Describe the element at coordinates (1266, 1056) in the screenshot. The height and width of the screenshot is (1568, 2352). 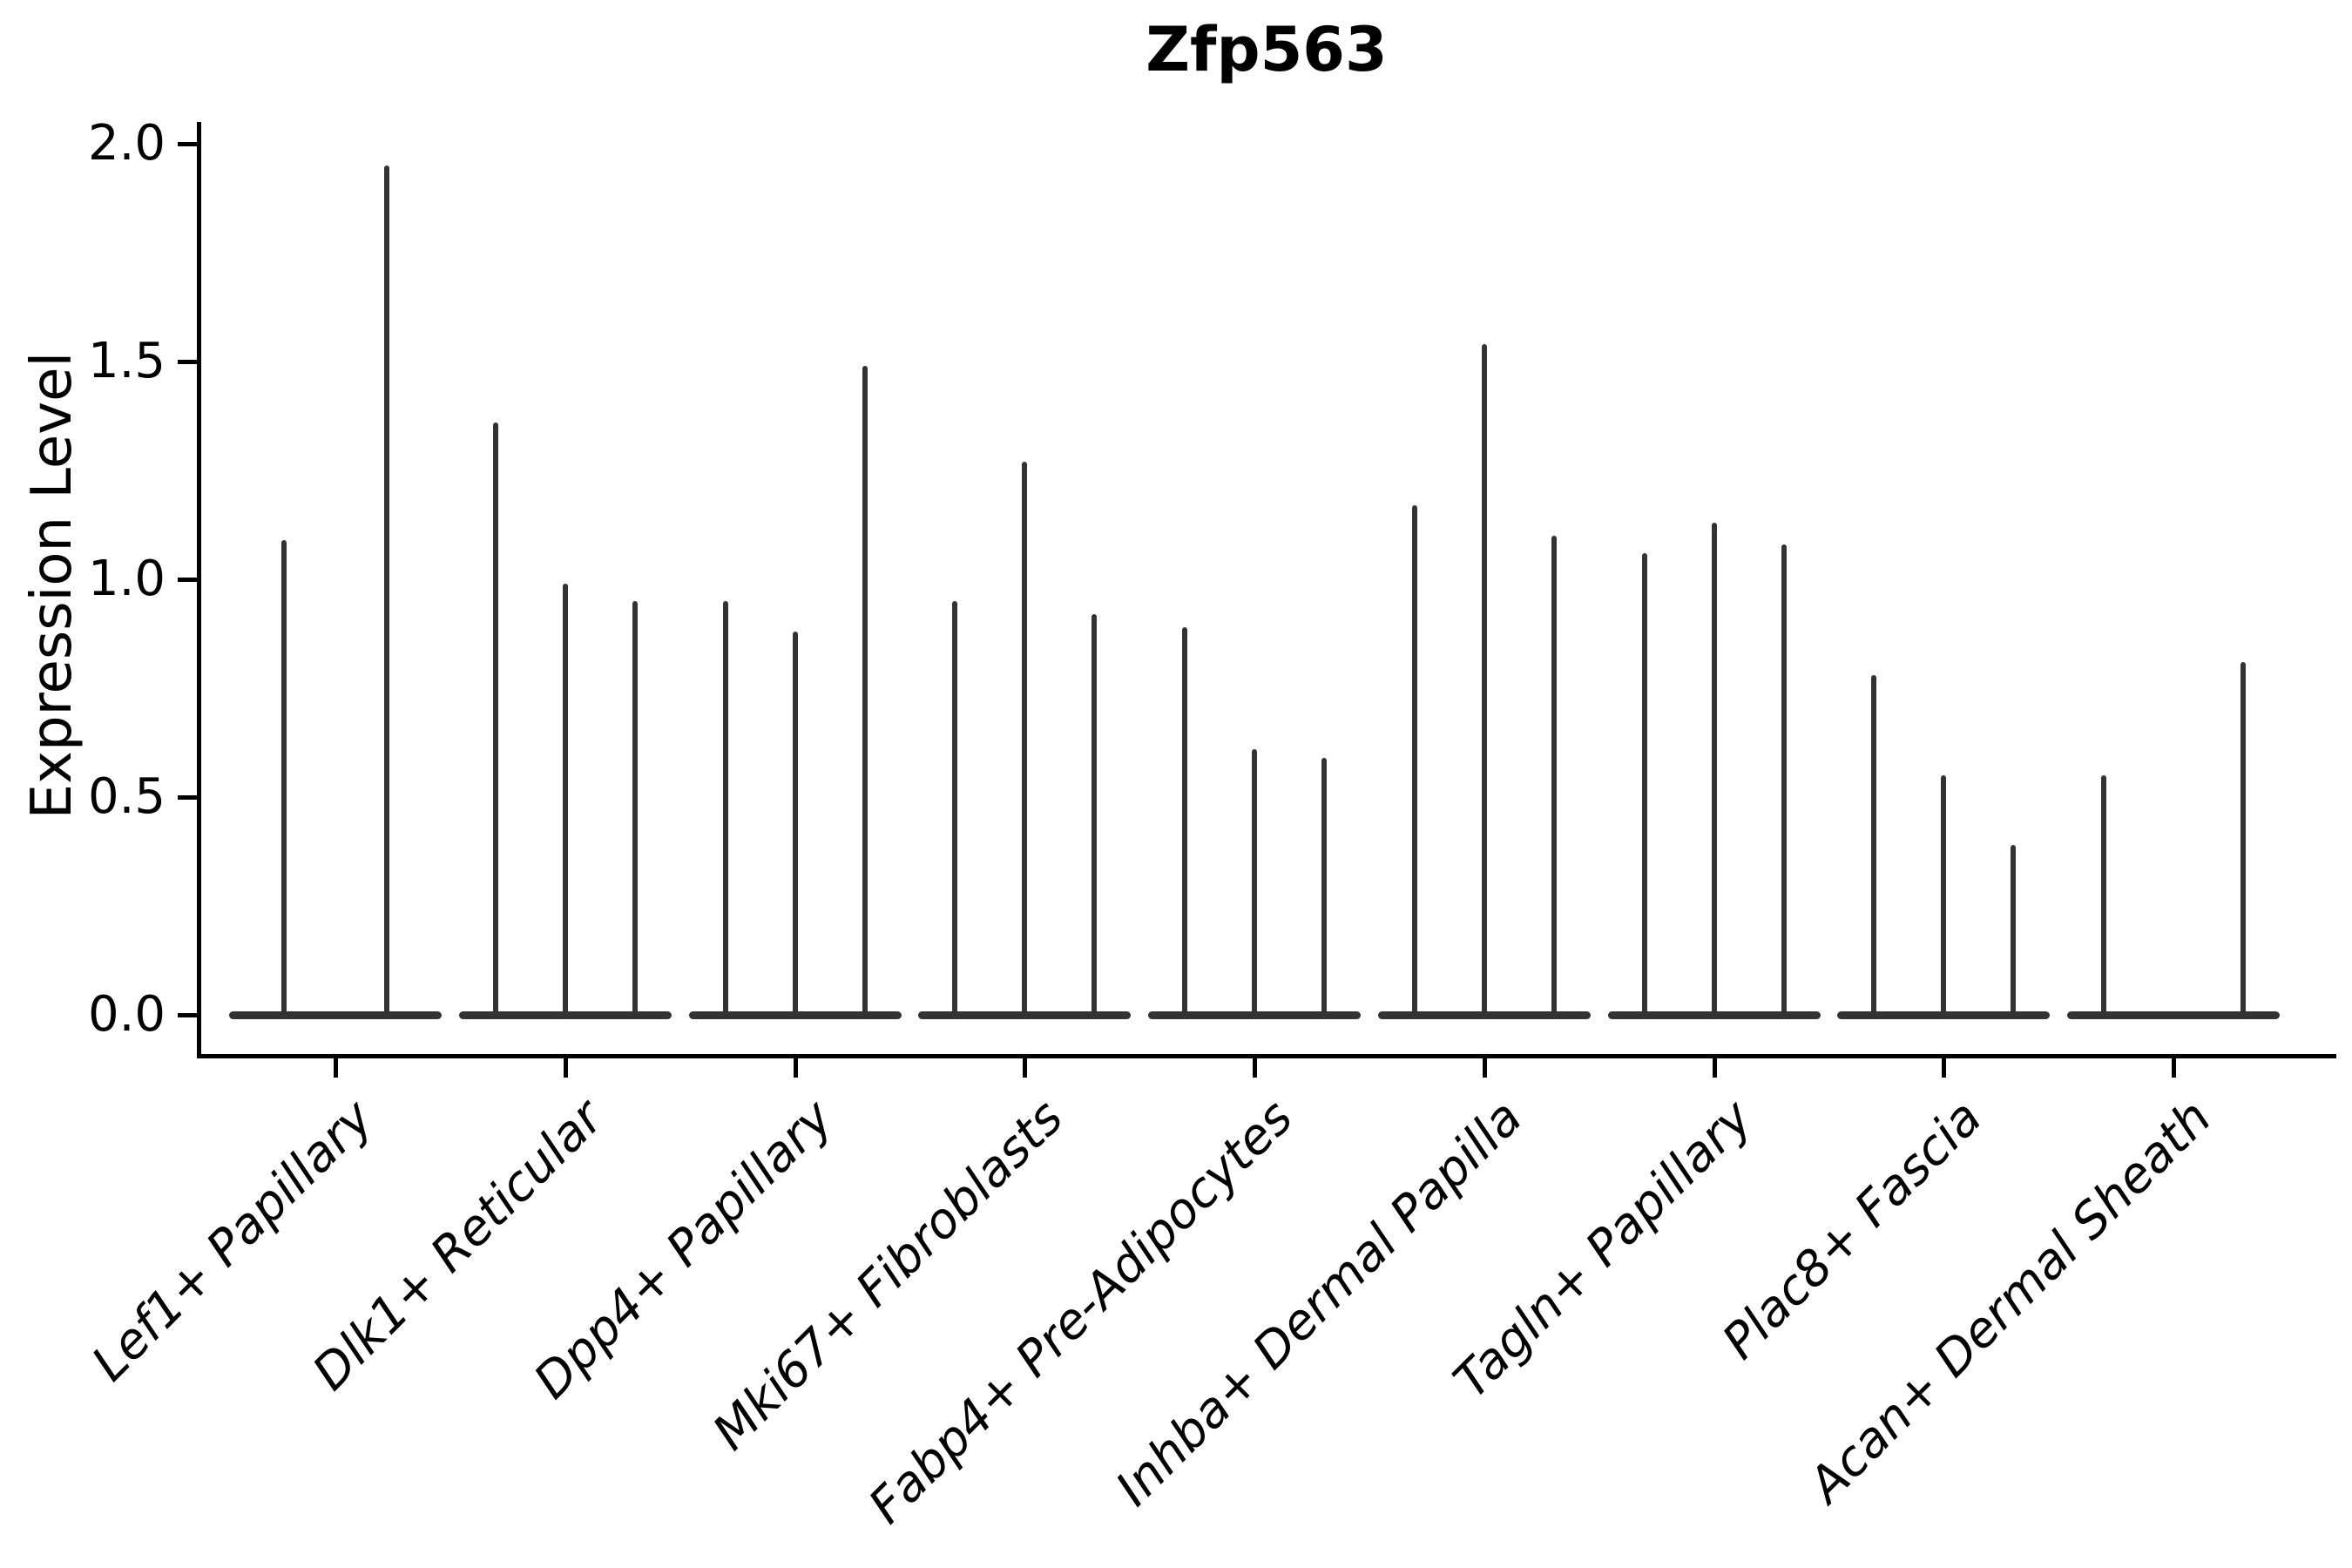
I see `x-axis-line` at that location.